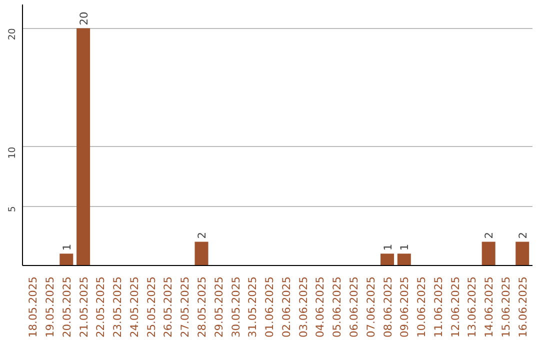 The height and width of the screenshot is (340, 540). What do you see at coordinates (455, 307) in the screenshot?
I see `x-tick-label: 12.06.2025` at bounding box center [455, 307].